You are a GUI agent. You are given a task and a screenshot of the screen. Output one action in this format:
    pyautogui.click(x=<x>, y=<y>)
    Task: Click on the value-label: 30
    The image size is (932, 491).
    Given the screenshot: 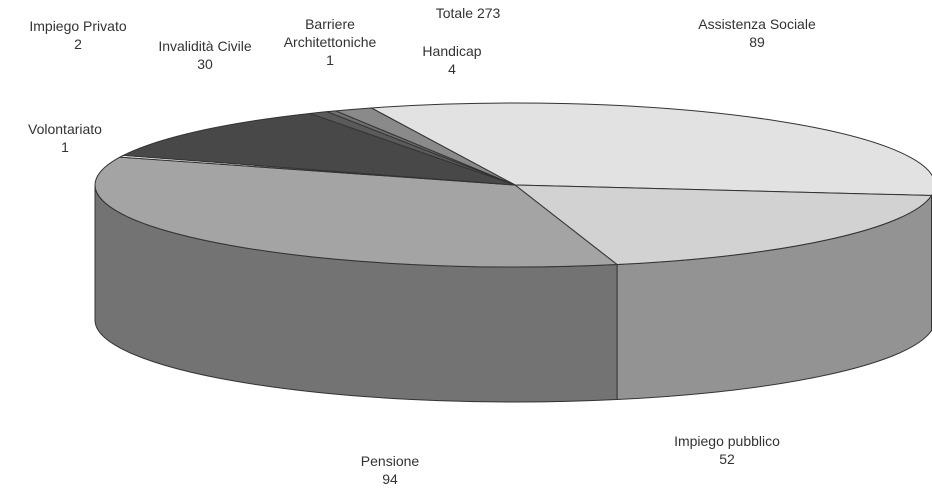 What is the action you would take?
    pyautogui.click(x=205, y=64)
    